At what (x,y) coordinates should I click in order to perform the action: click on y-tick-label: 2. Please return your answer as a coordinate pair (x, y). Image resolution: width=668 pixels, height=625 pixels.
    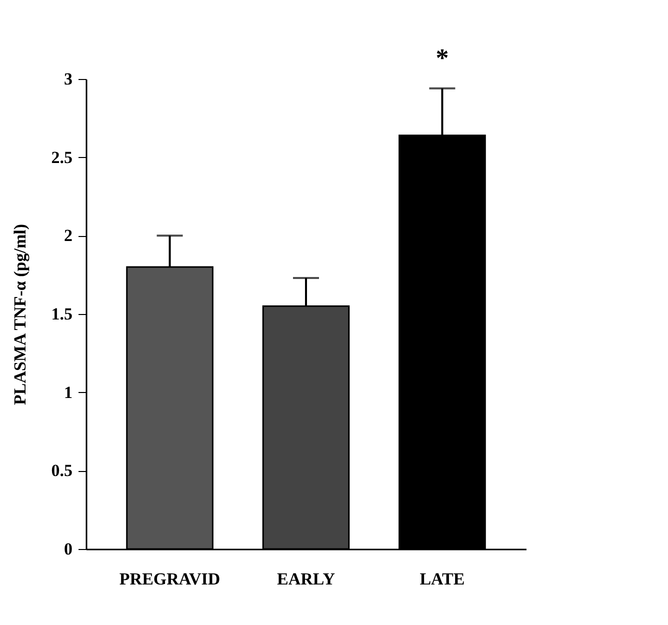
    Looking at the image, I should click on (68, 236).